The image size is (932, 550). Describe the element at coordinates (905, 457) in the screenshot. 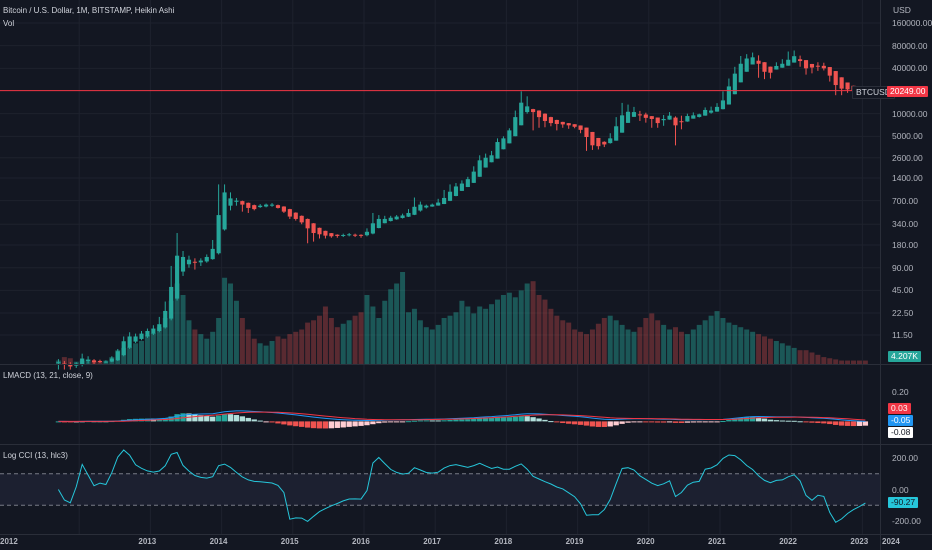

I see `cci-tick: 200.00` at that location.